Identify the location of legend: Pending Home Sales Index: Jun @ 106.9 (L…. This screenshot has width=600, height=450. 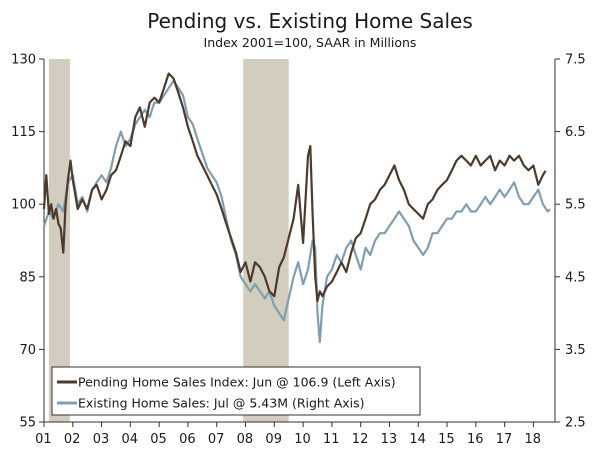
(236, 391).